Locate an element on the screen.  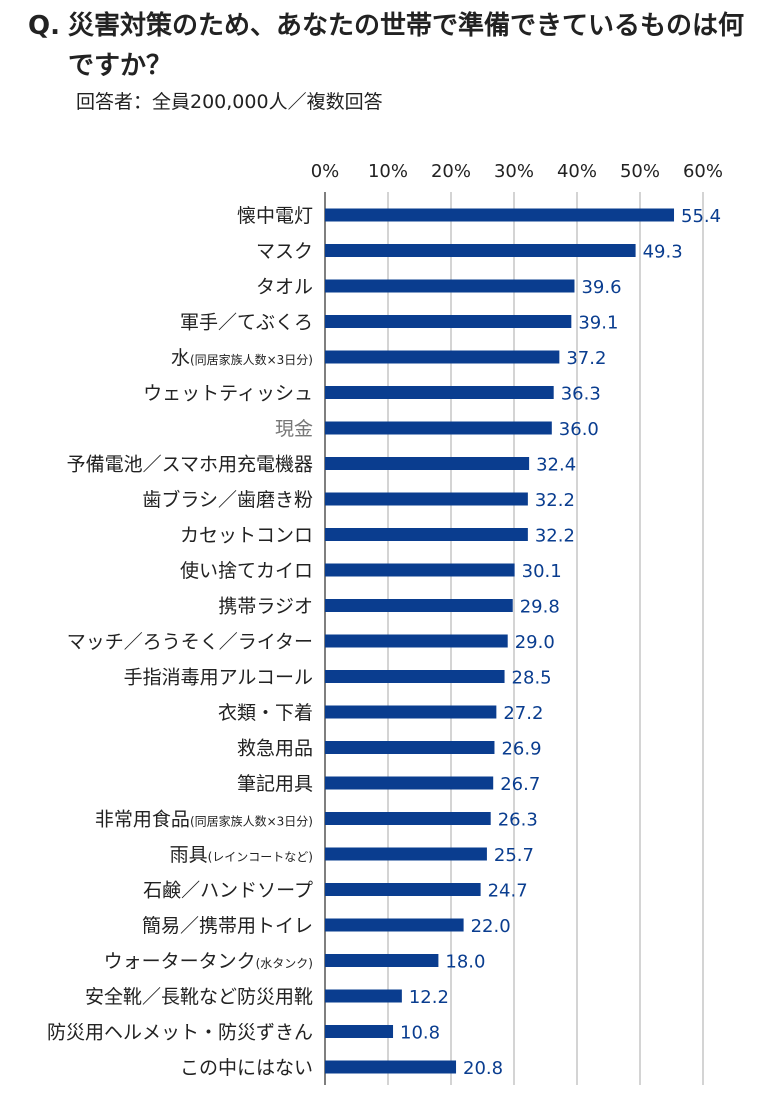
value-label: 37.2 is located at coordinates (586, 358).